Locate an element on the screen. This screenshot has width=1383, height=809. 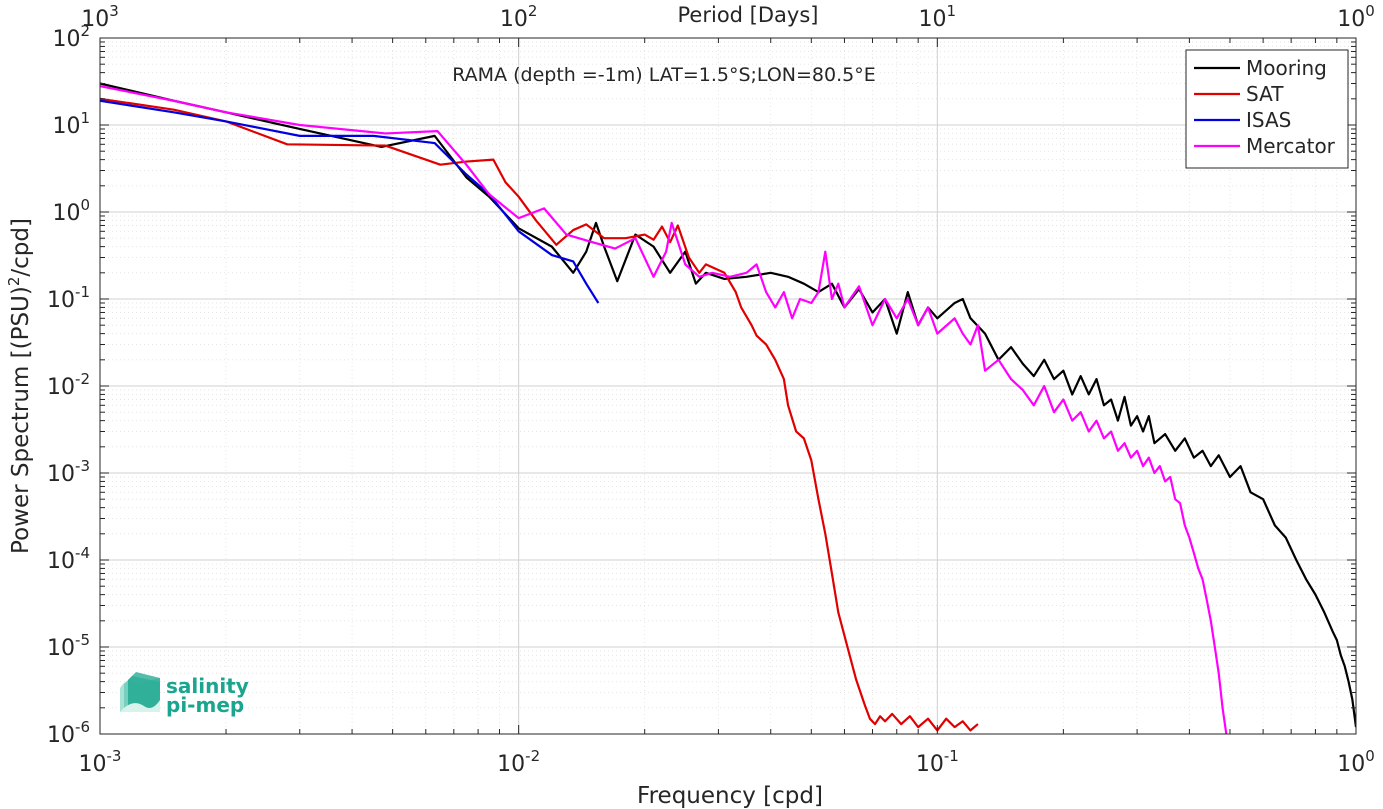
top-tick-label-exponent: 0 is located at coordinates (1370, 11).